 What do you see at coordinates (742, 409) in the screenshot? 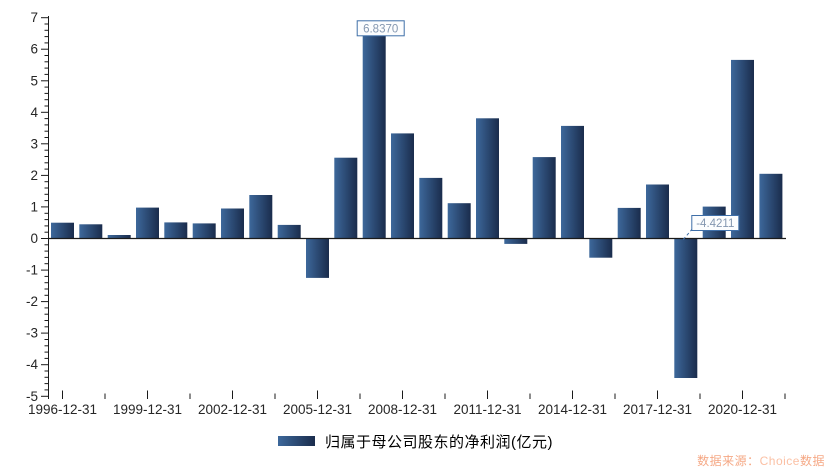
I see `x-tick-label: 2020-12-31` at bounding box center [742, 409].